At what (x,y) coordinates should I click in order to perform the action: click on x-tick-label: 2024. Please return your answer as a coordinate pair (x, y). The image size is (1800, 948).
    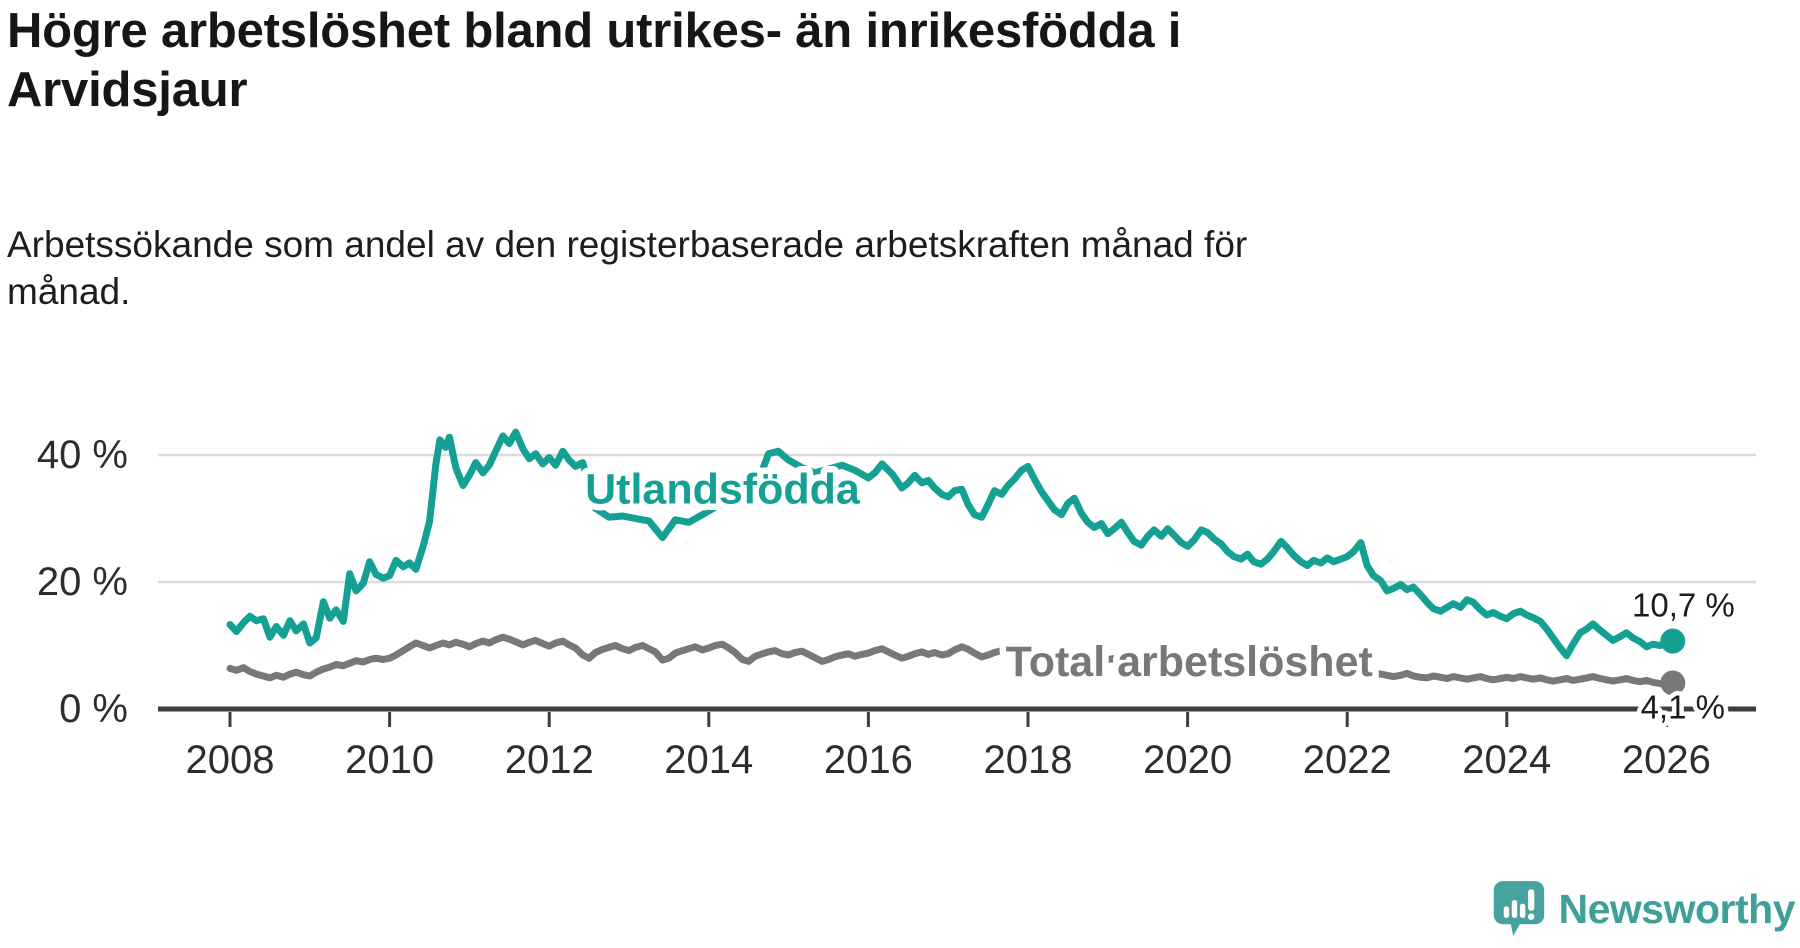
    Looking at the image, I should click on (1506, 760).